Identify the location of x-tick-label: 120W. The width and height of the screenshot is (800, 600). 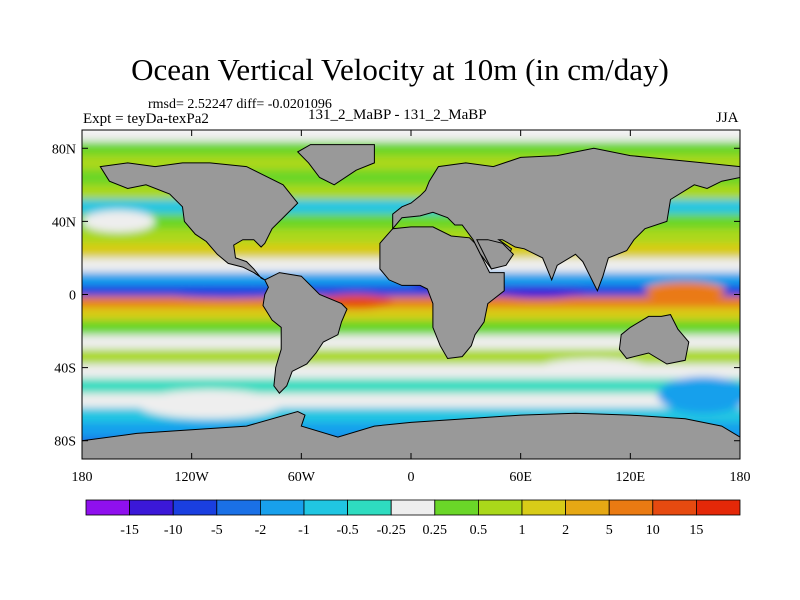
(192, 477).